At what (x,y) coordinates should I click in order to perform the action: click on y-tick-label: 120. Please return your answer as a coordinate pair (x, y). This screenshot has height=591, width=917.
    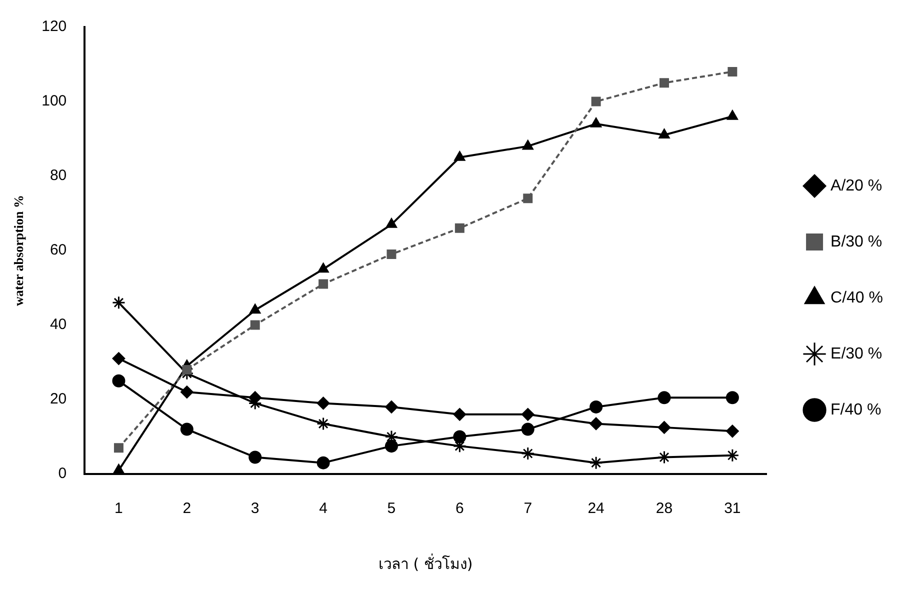
    Looking at the image, I should click on (54, 27).